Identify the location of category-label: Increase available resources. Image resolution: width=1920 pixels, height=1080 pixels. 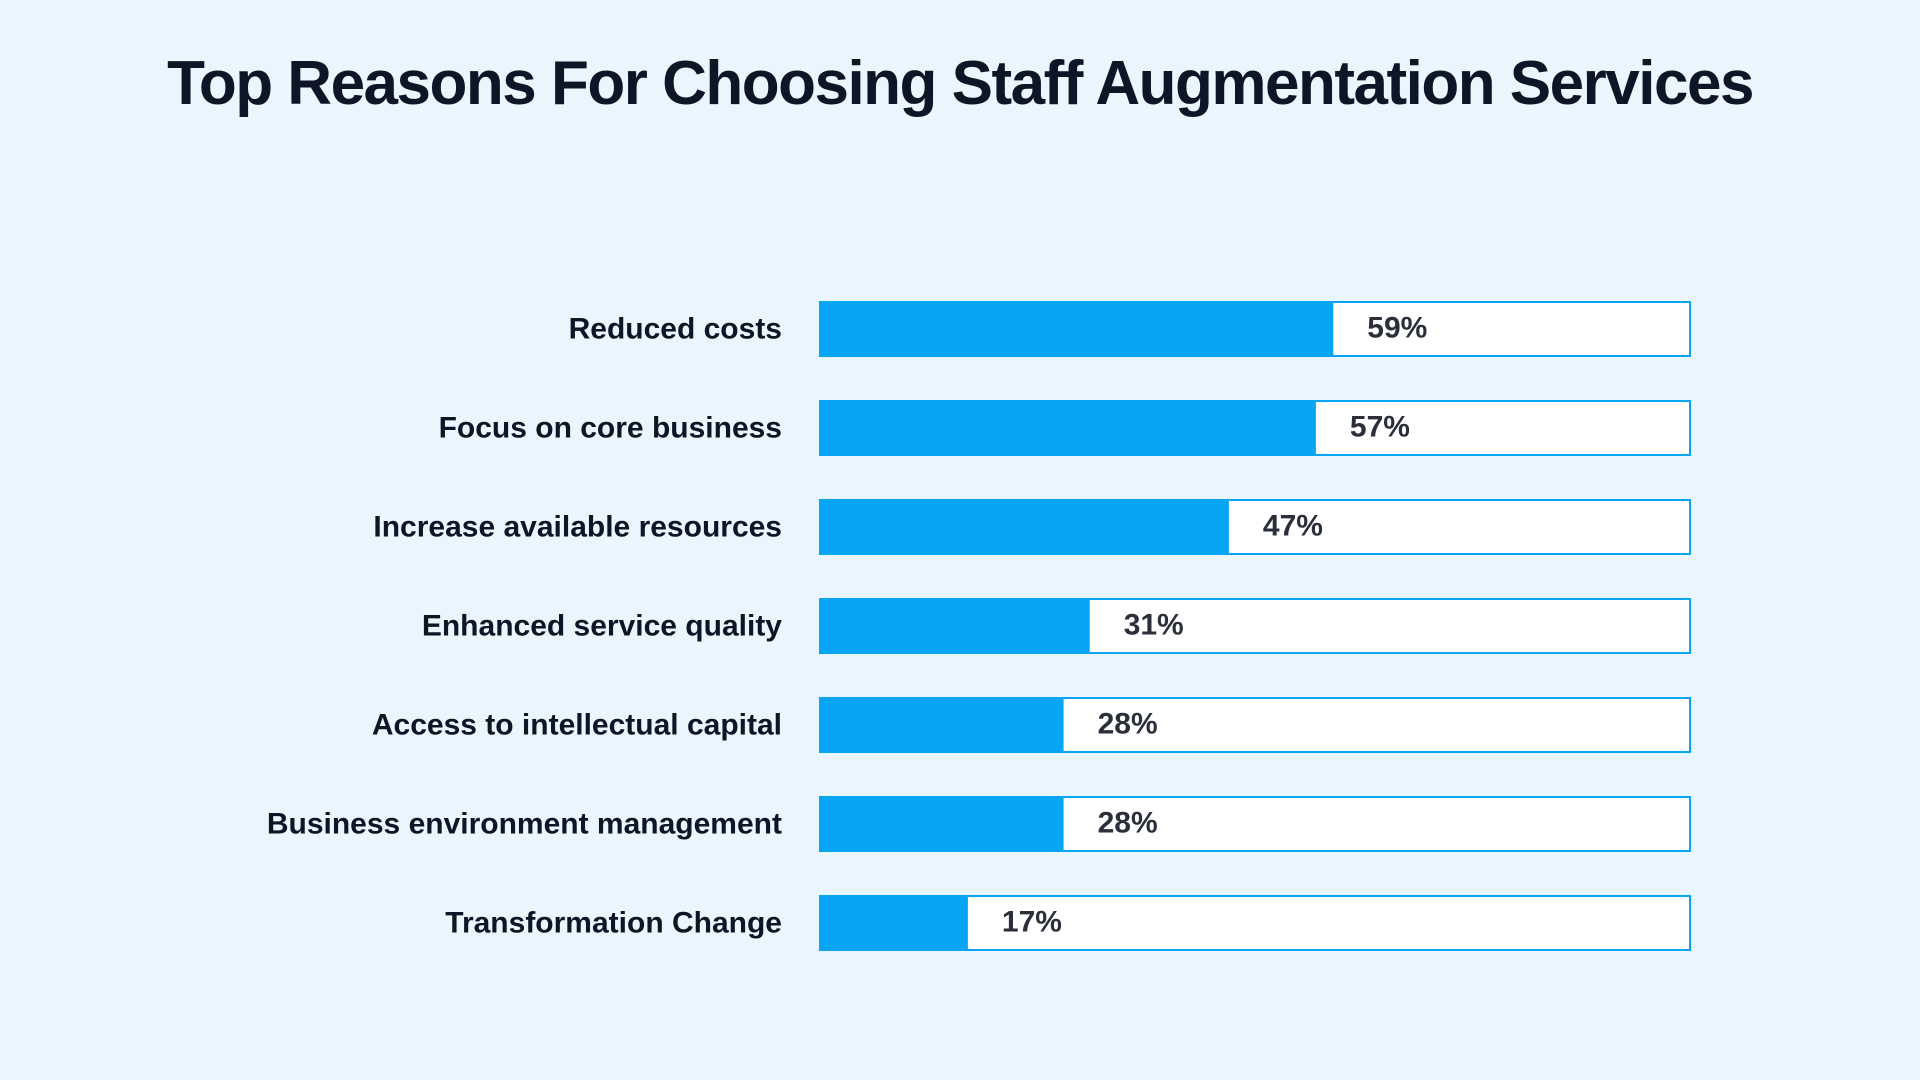
(577, 527).